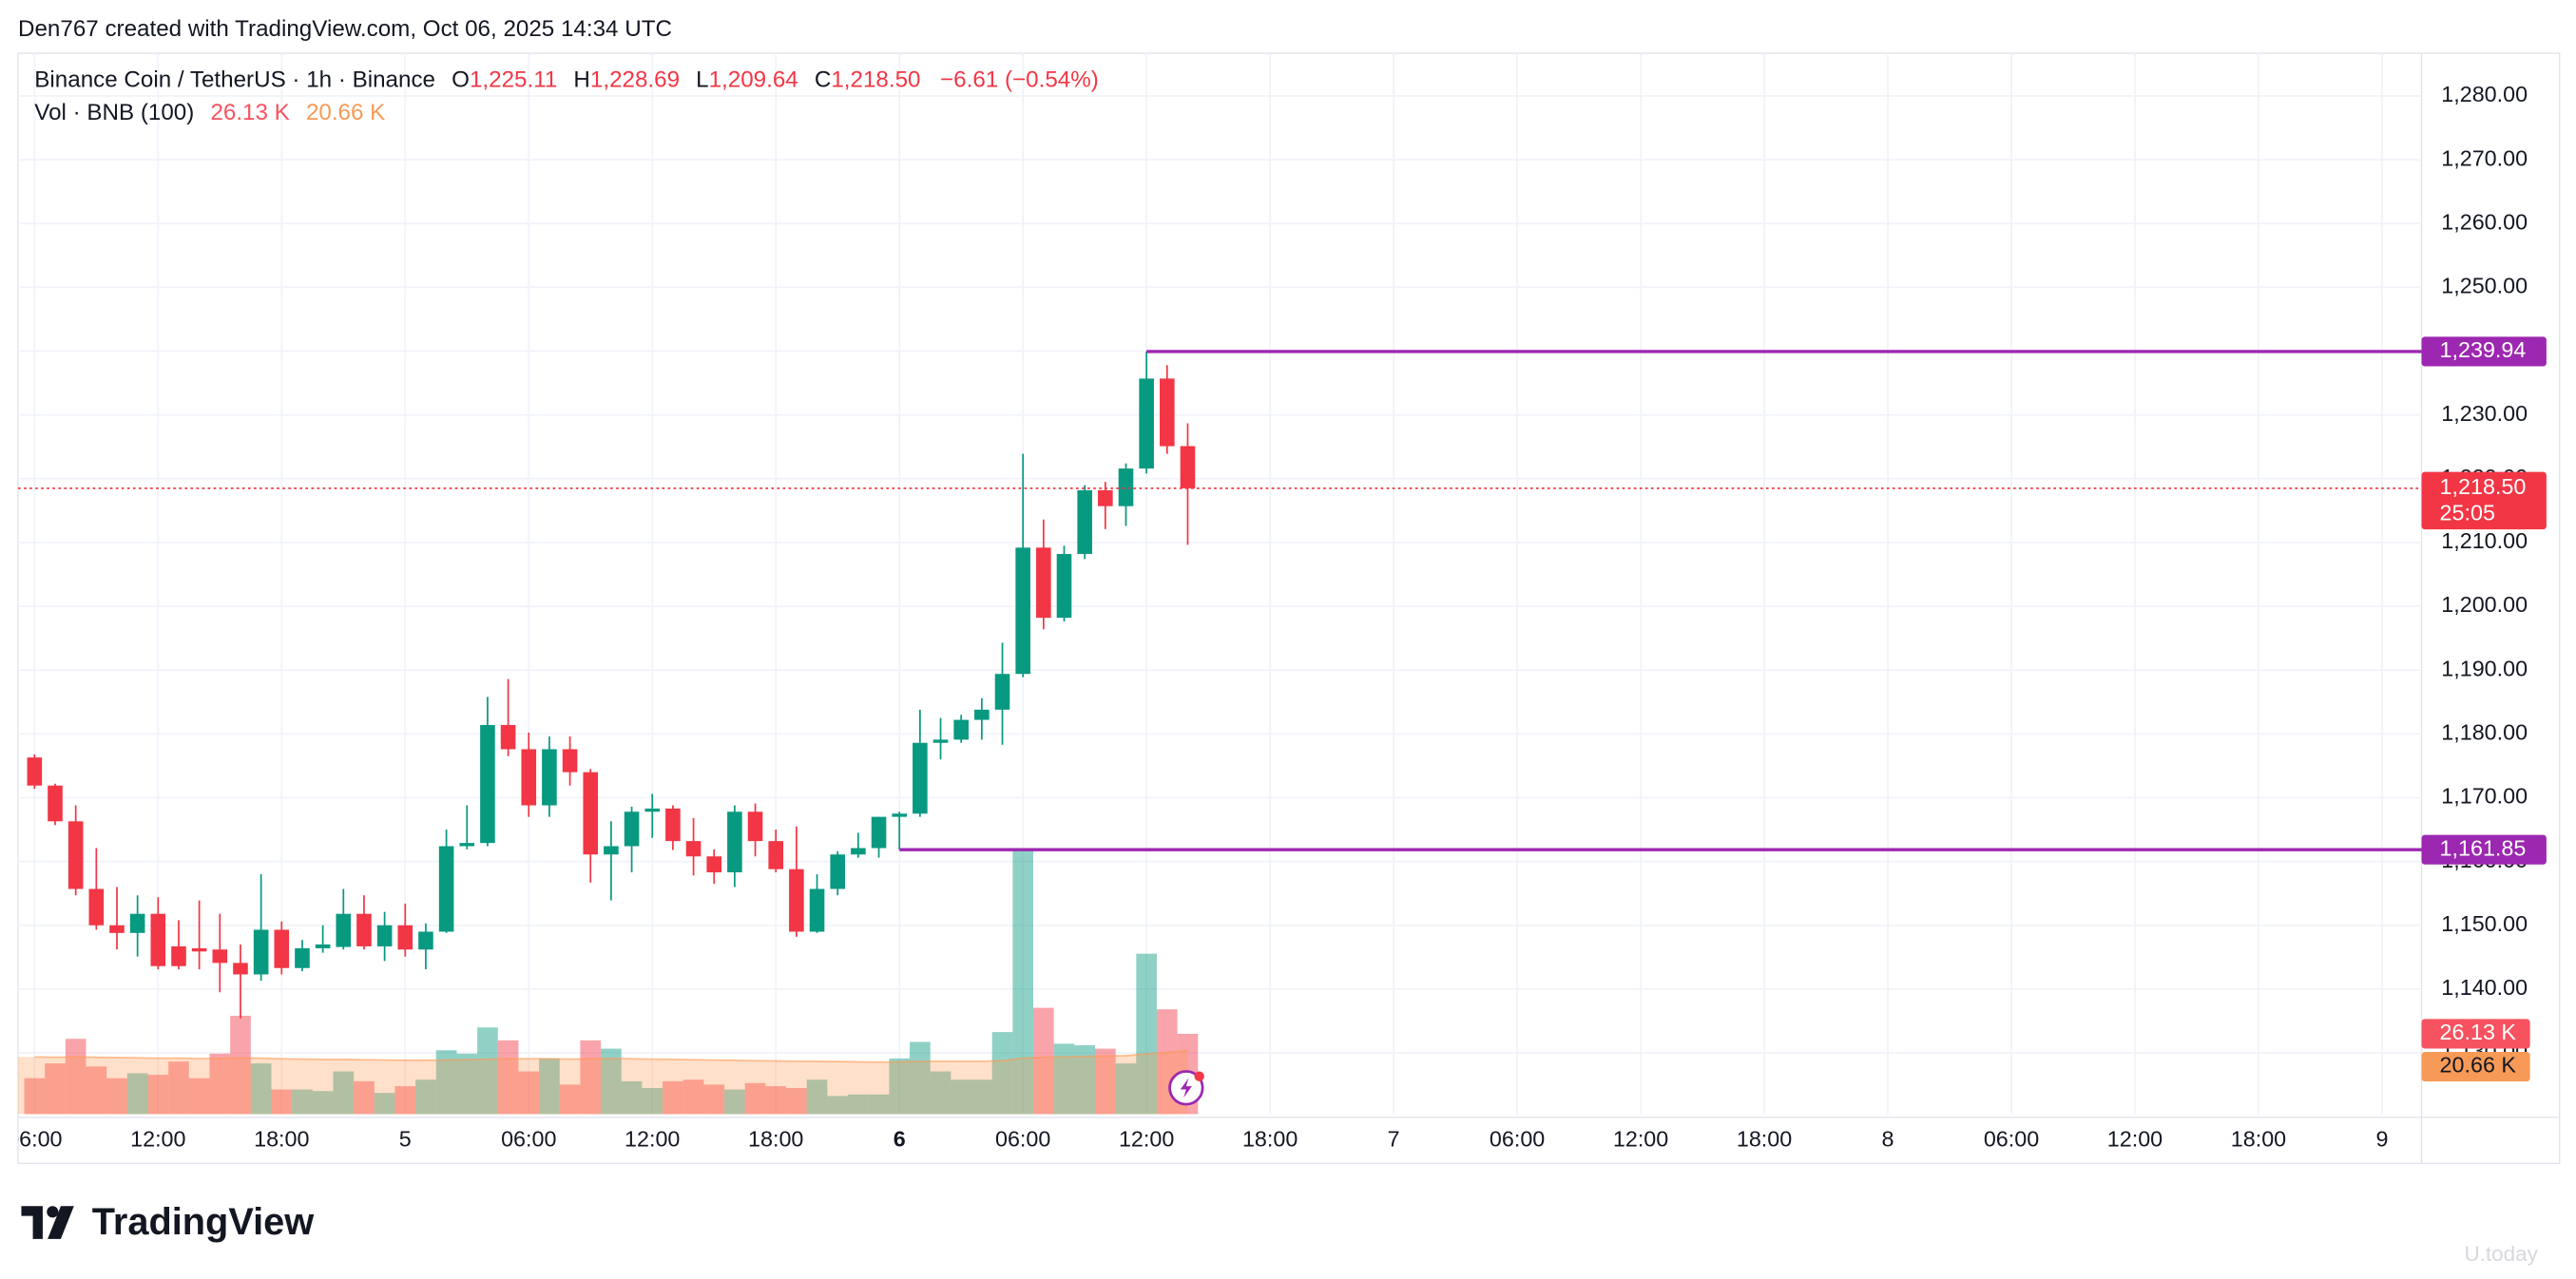 This screenshot has width=2576, height=1279. I want to click on change: −6.61 (−0.54%), so click(1019, 80).